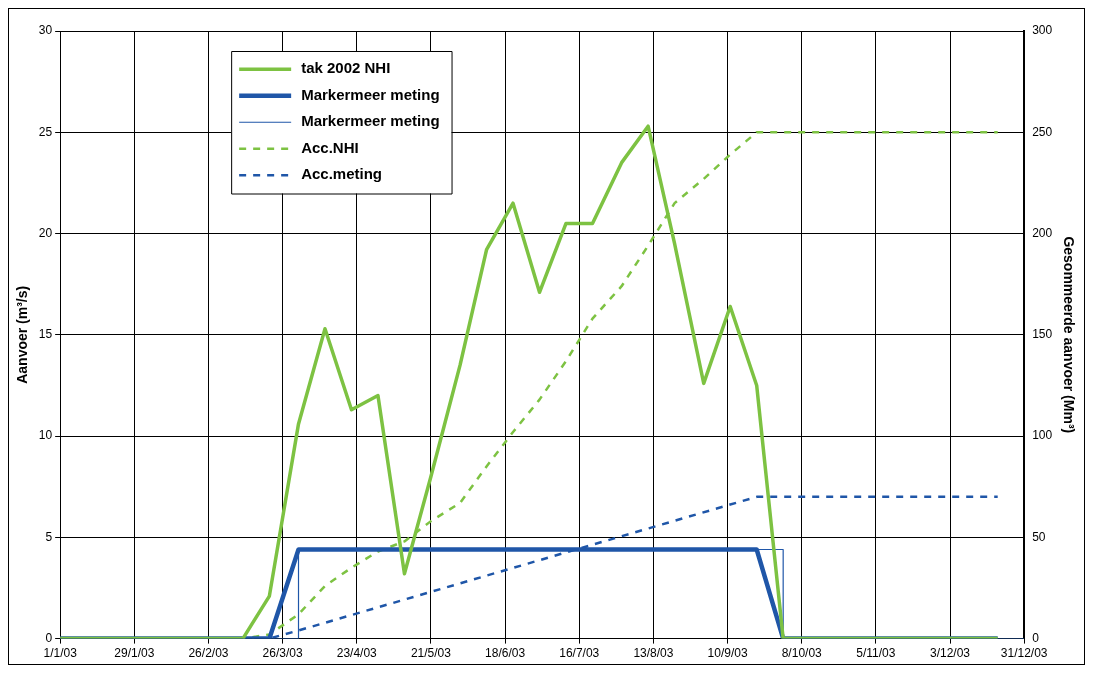 This screenshot has width=1093, height=673. Describe the element at coordinates (330, 147) in the screenshot. I see `legend-label: Acc.NHI` at that location.